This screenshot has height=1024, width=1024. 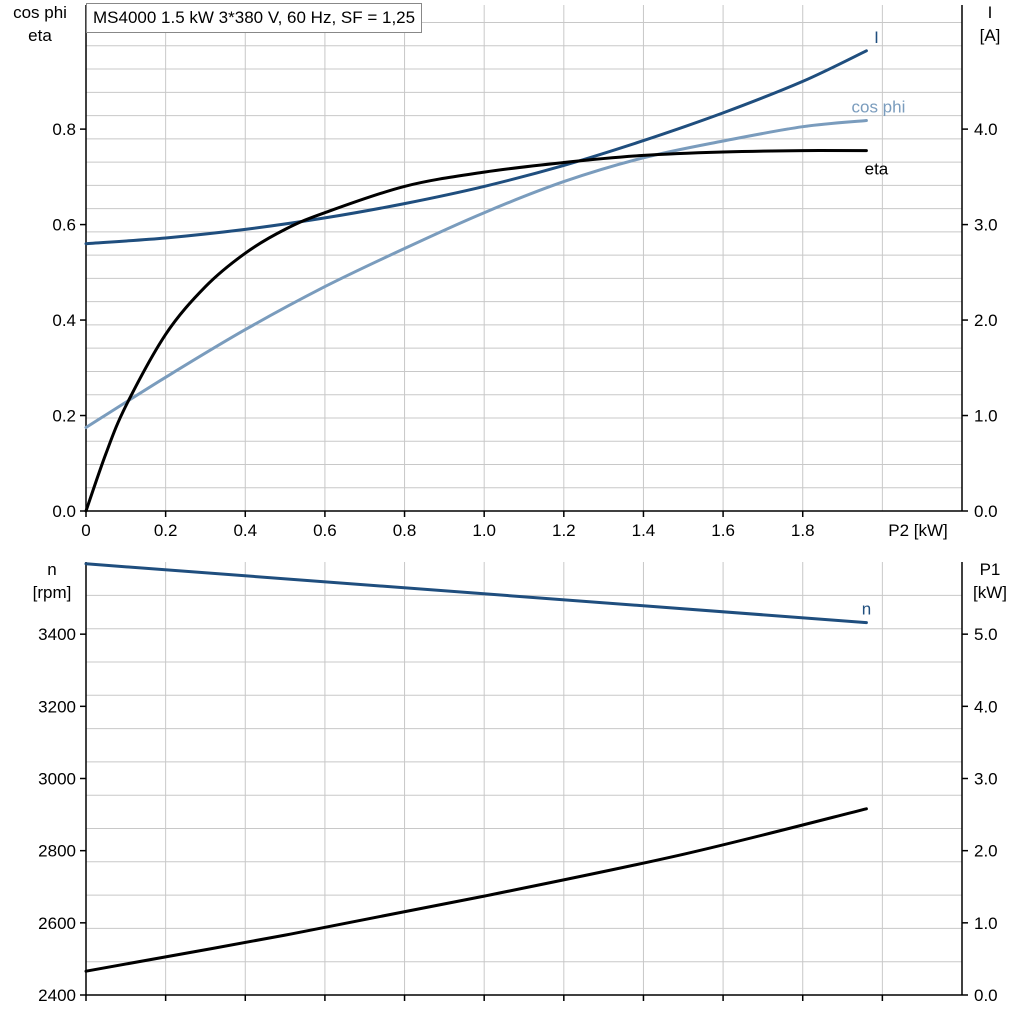 What do you see at coordinates (803, 530) in the screenshot?
I see `x-tick-label: 1.8` at bounding box center [803, 530].